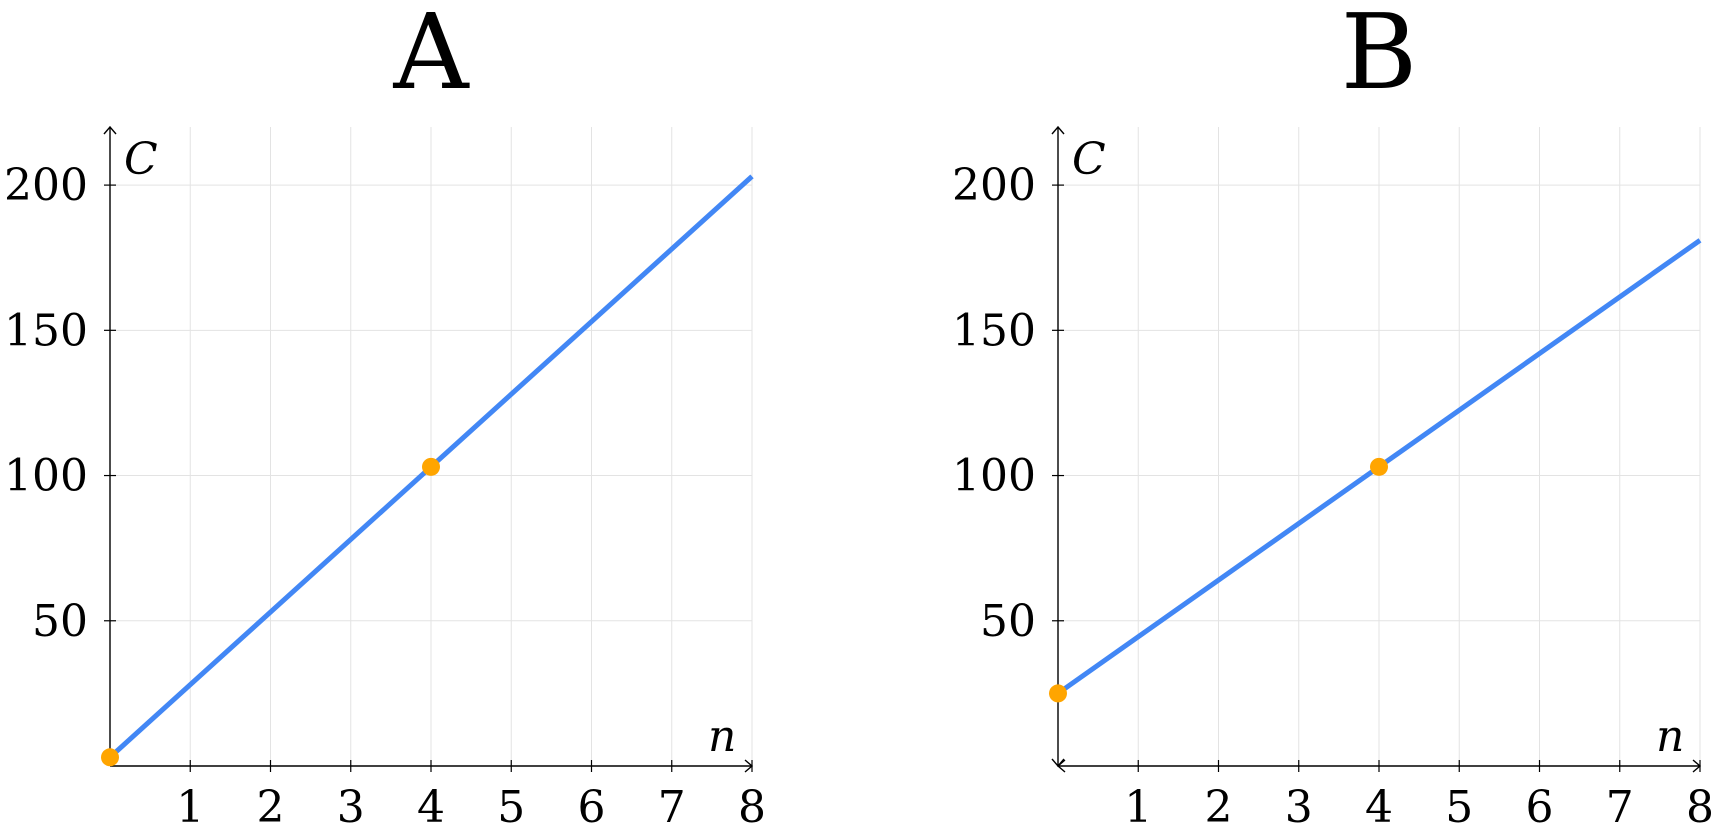 The height and width of the screenshot is (836, 1722). I want to click on chart-b-y-axis-arrow-down, so click(1058, 763).